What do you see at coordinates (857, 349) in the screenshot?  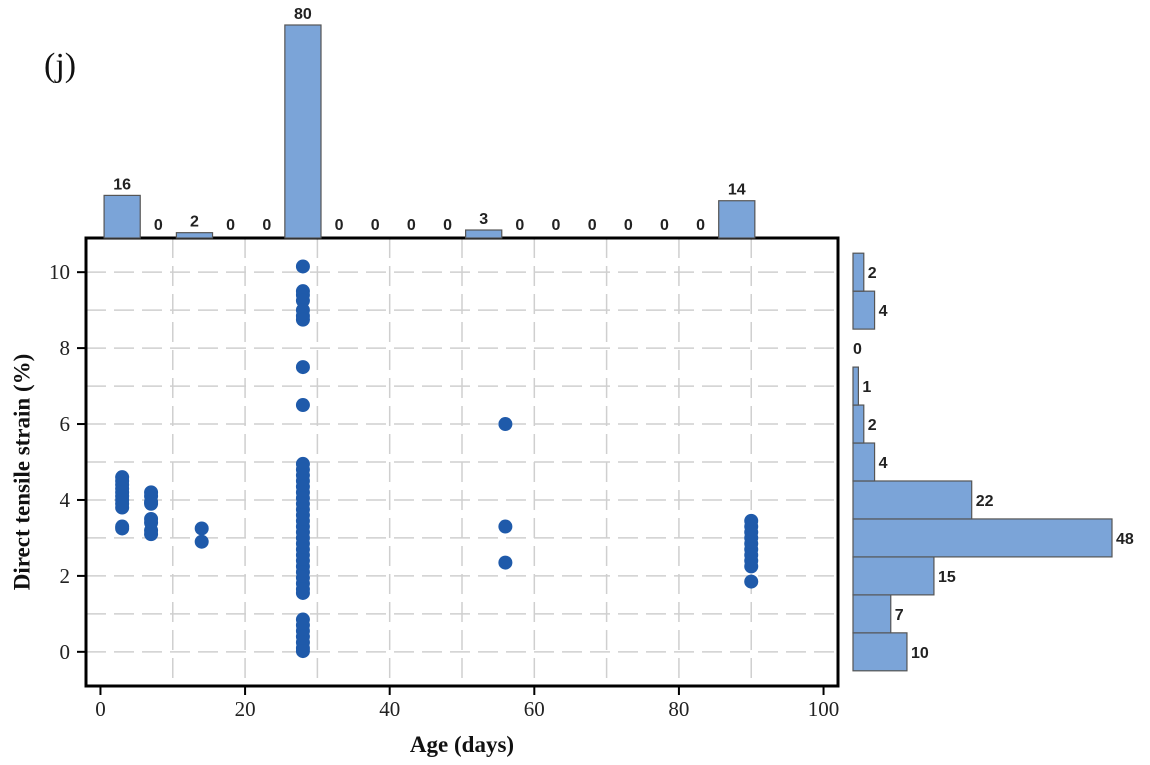 I see `y-histogram-count: 0` at bounding box center [857, 349].